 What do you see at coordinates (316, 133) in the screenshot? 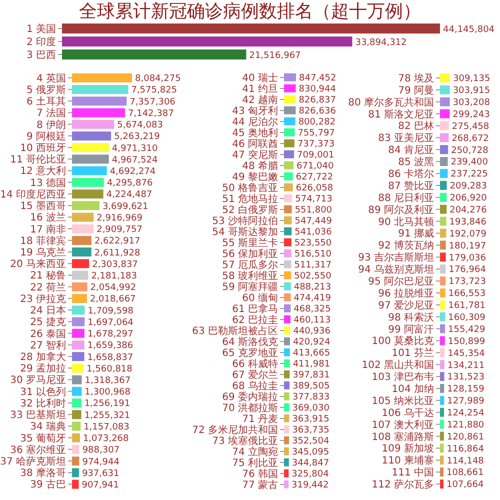
I see `data-label: 755,797` at bounding box center [316, 133].